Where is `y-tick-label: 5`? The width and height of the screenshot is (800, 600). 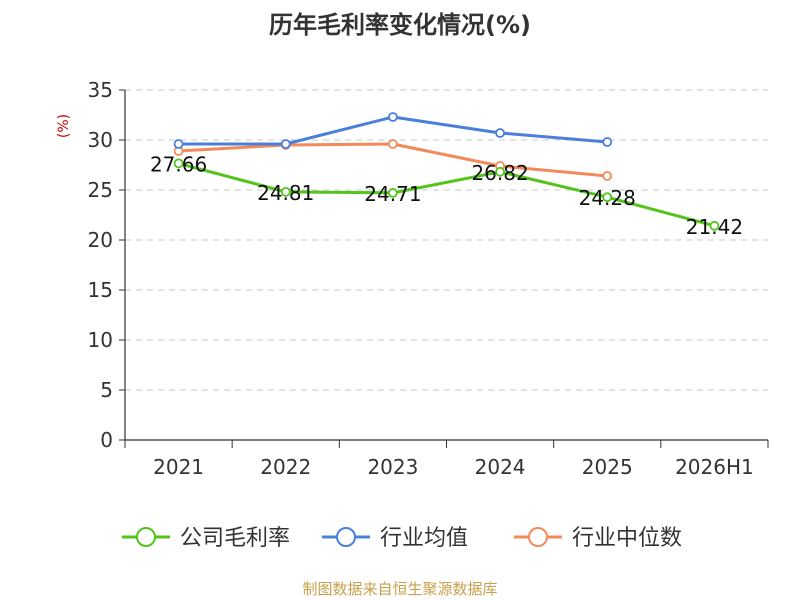
y-tick-label: 5 is located at coordinates (106, 390).